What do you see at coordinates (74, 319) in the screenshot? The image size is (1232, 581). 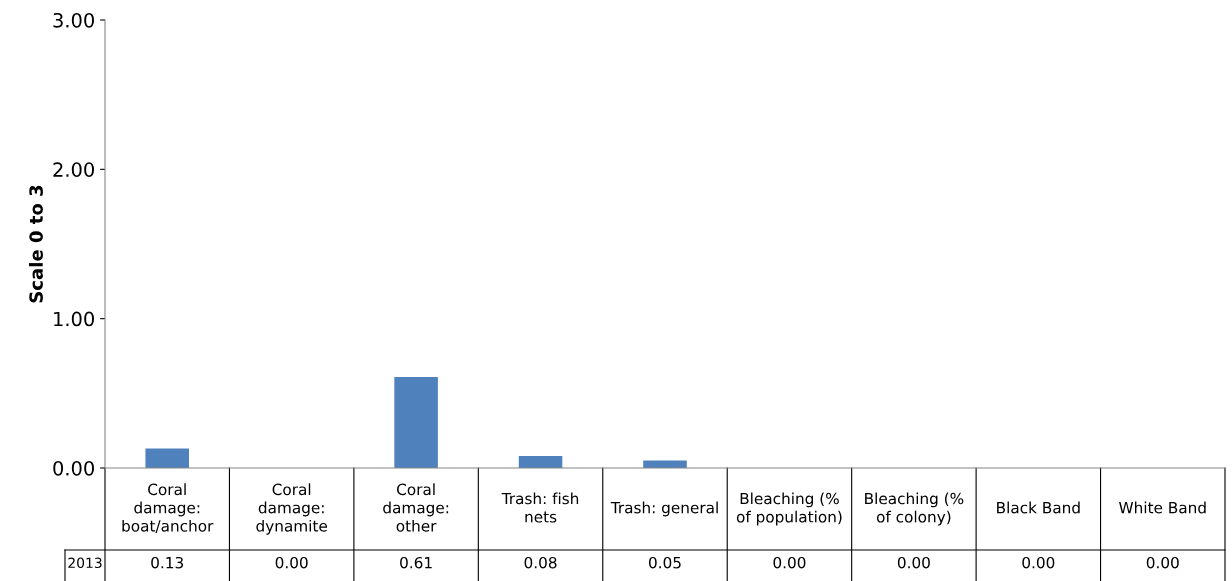 I see `y-tick-label: 1.00` at bounding box center [74, 319].